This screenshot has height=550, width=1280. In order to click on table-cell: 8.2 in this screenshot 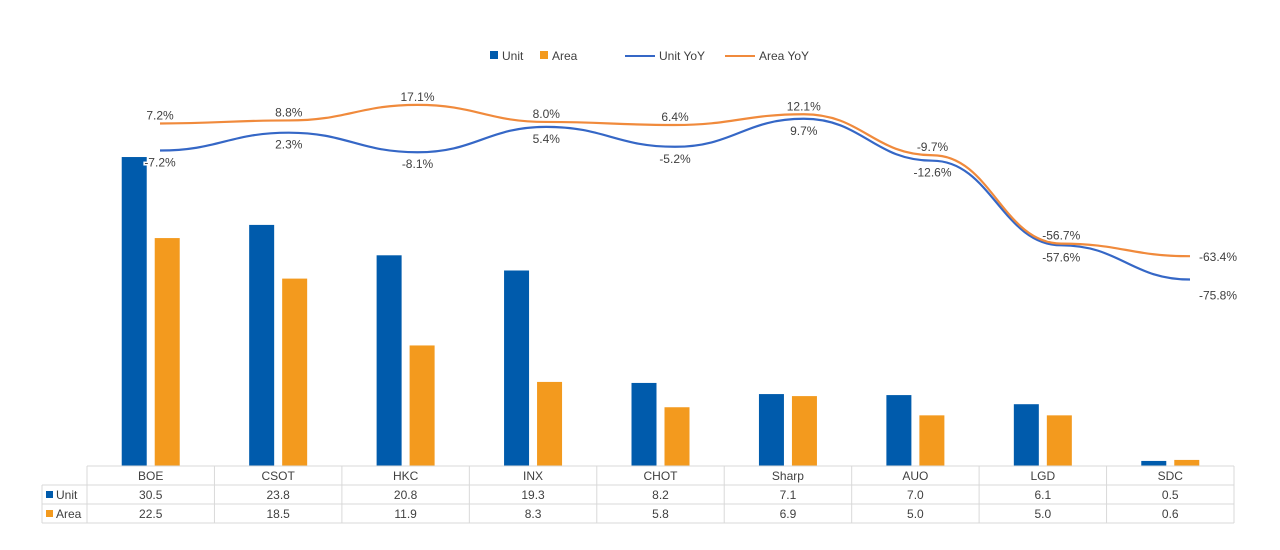, I will do `click(660, 495)`.